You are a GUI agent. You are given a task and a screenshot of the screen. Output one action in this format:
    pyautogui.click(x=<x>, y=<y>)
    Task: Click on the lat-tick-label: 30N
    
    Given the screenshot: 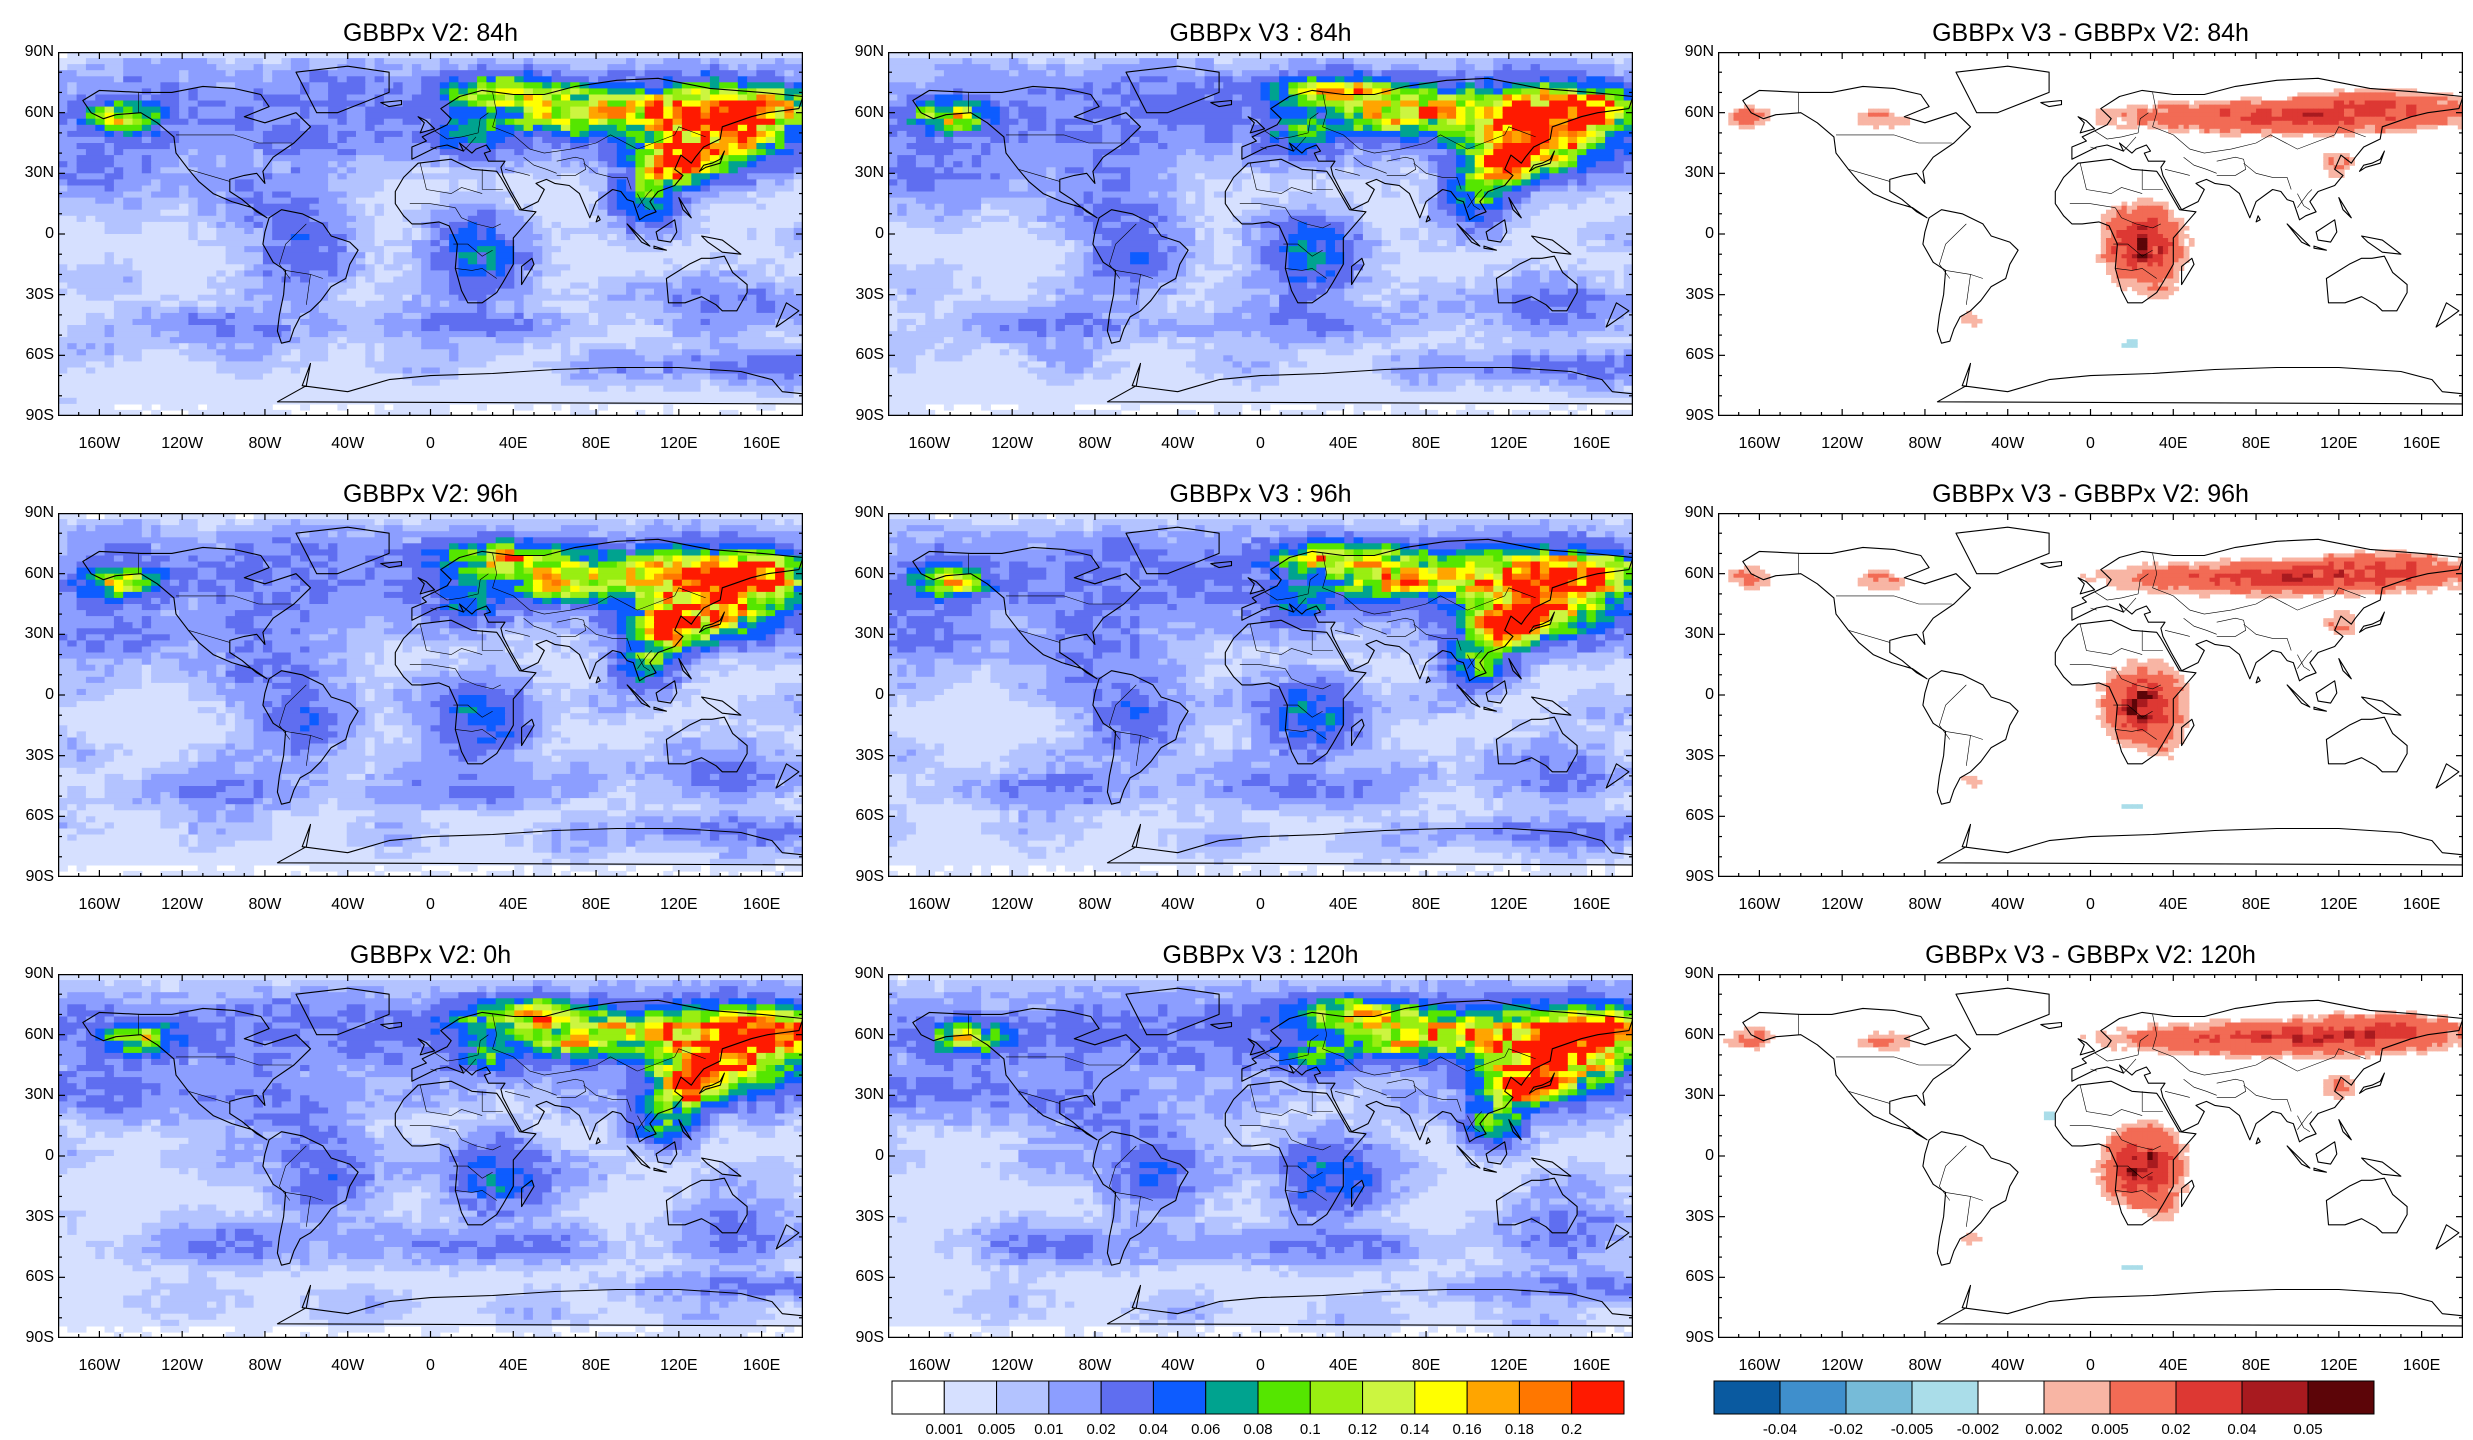 What is the action you would take?
    pyautogui.click(x=1699, y=173)
    